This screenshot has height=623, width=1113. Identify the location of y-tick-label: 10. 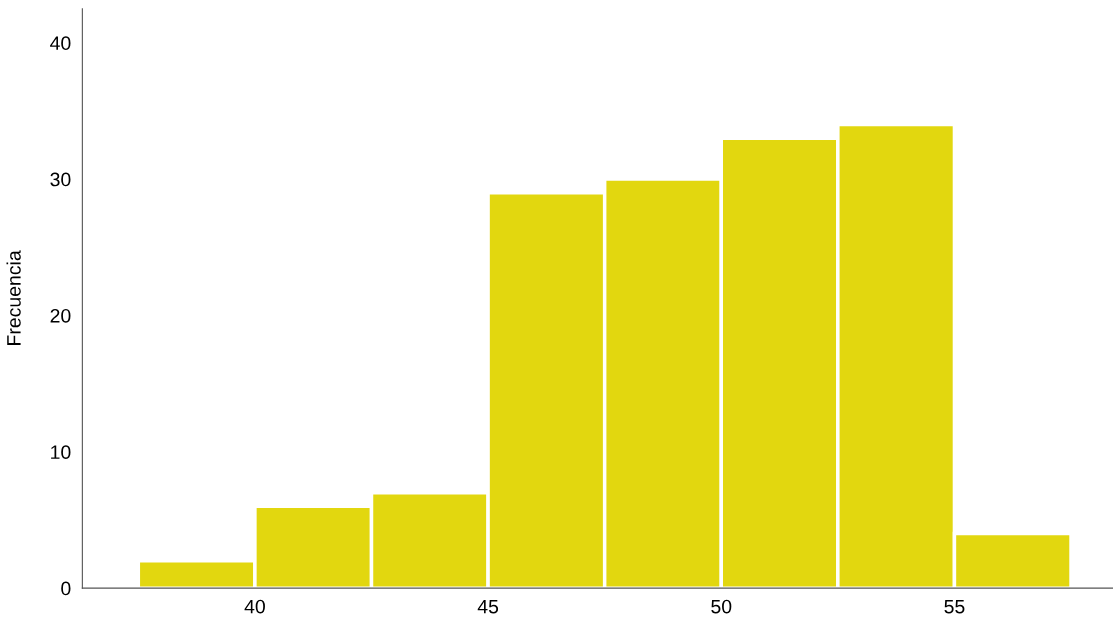
(61, 452).